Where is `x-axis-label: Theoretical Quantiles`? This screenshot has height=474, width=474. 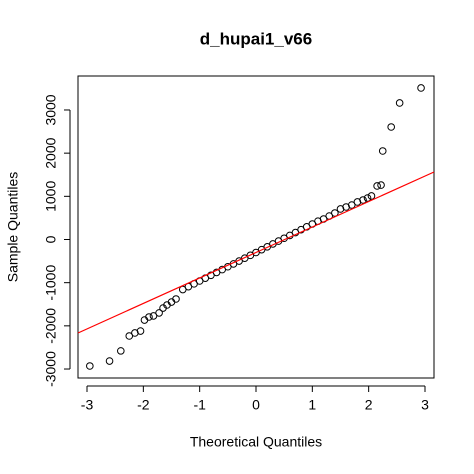
x-axis-label: Theoretical Quantiles is located at coordinates (256, 442).